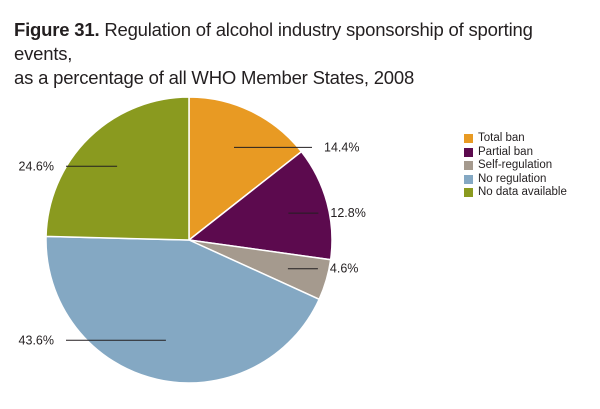 The width and height of the screenshot is (600, 409). Describe the element at coordinates (57, 29) in the screenshot. I see `figure-number: Figure 31.` at that location.